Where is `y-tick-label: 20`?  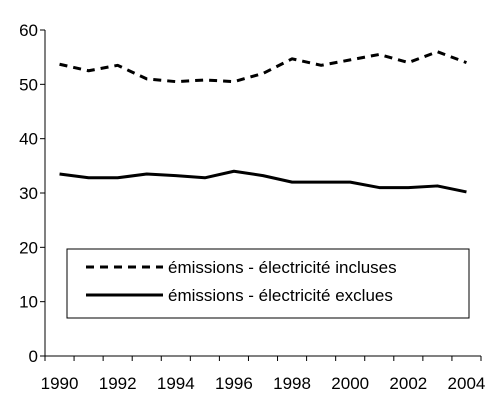 y-tick-label: 20 is located at coordinates (28, 247).